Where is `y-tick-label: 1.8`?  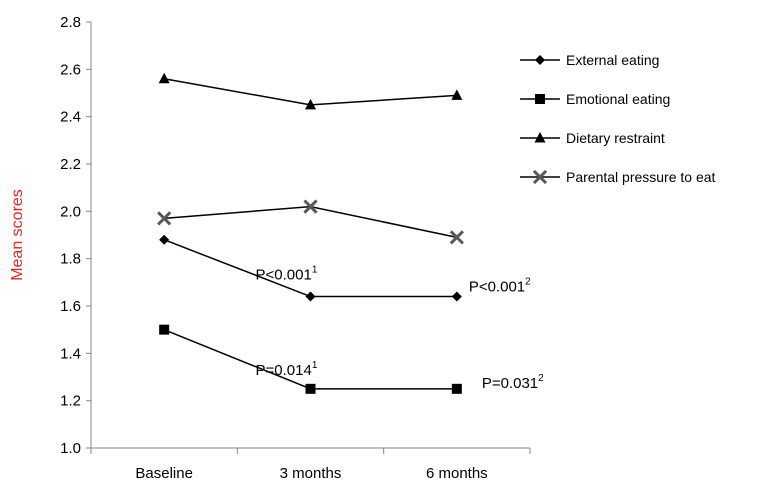 y-tick-label: 1.8 is located at coordinates (70, 259).